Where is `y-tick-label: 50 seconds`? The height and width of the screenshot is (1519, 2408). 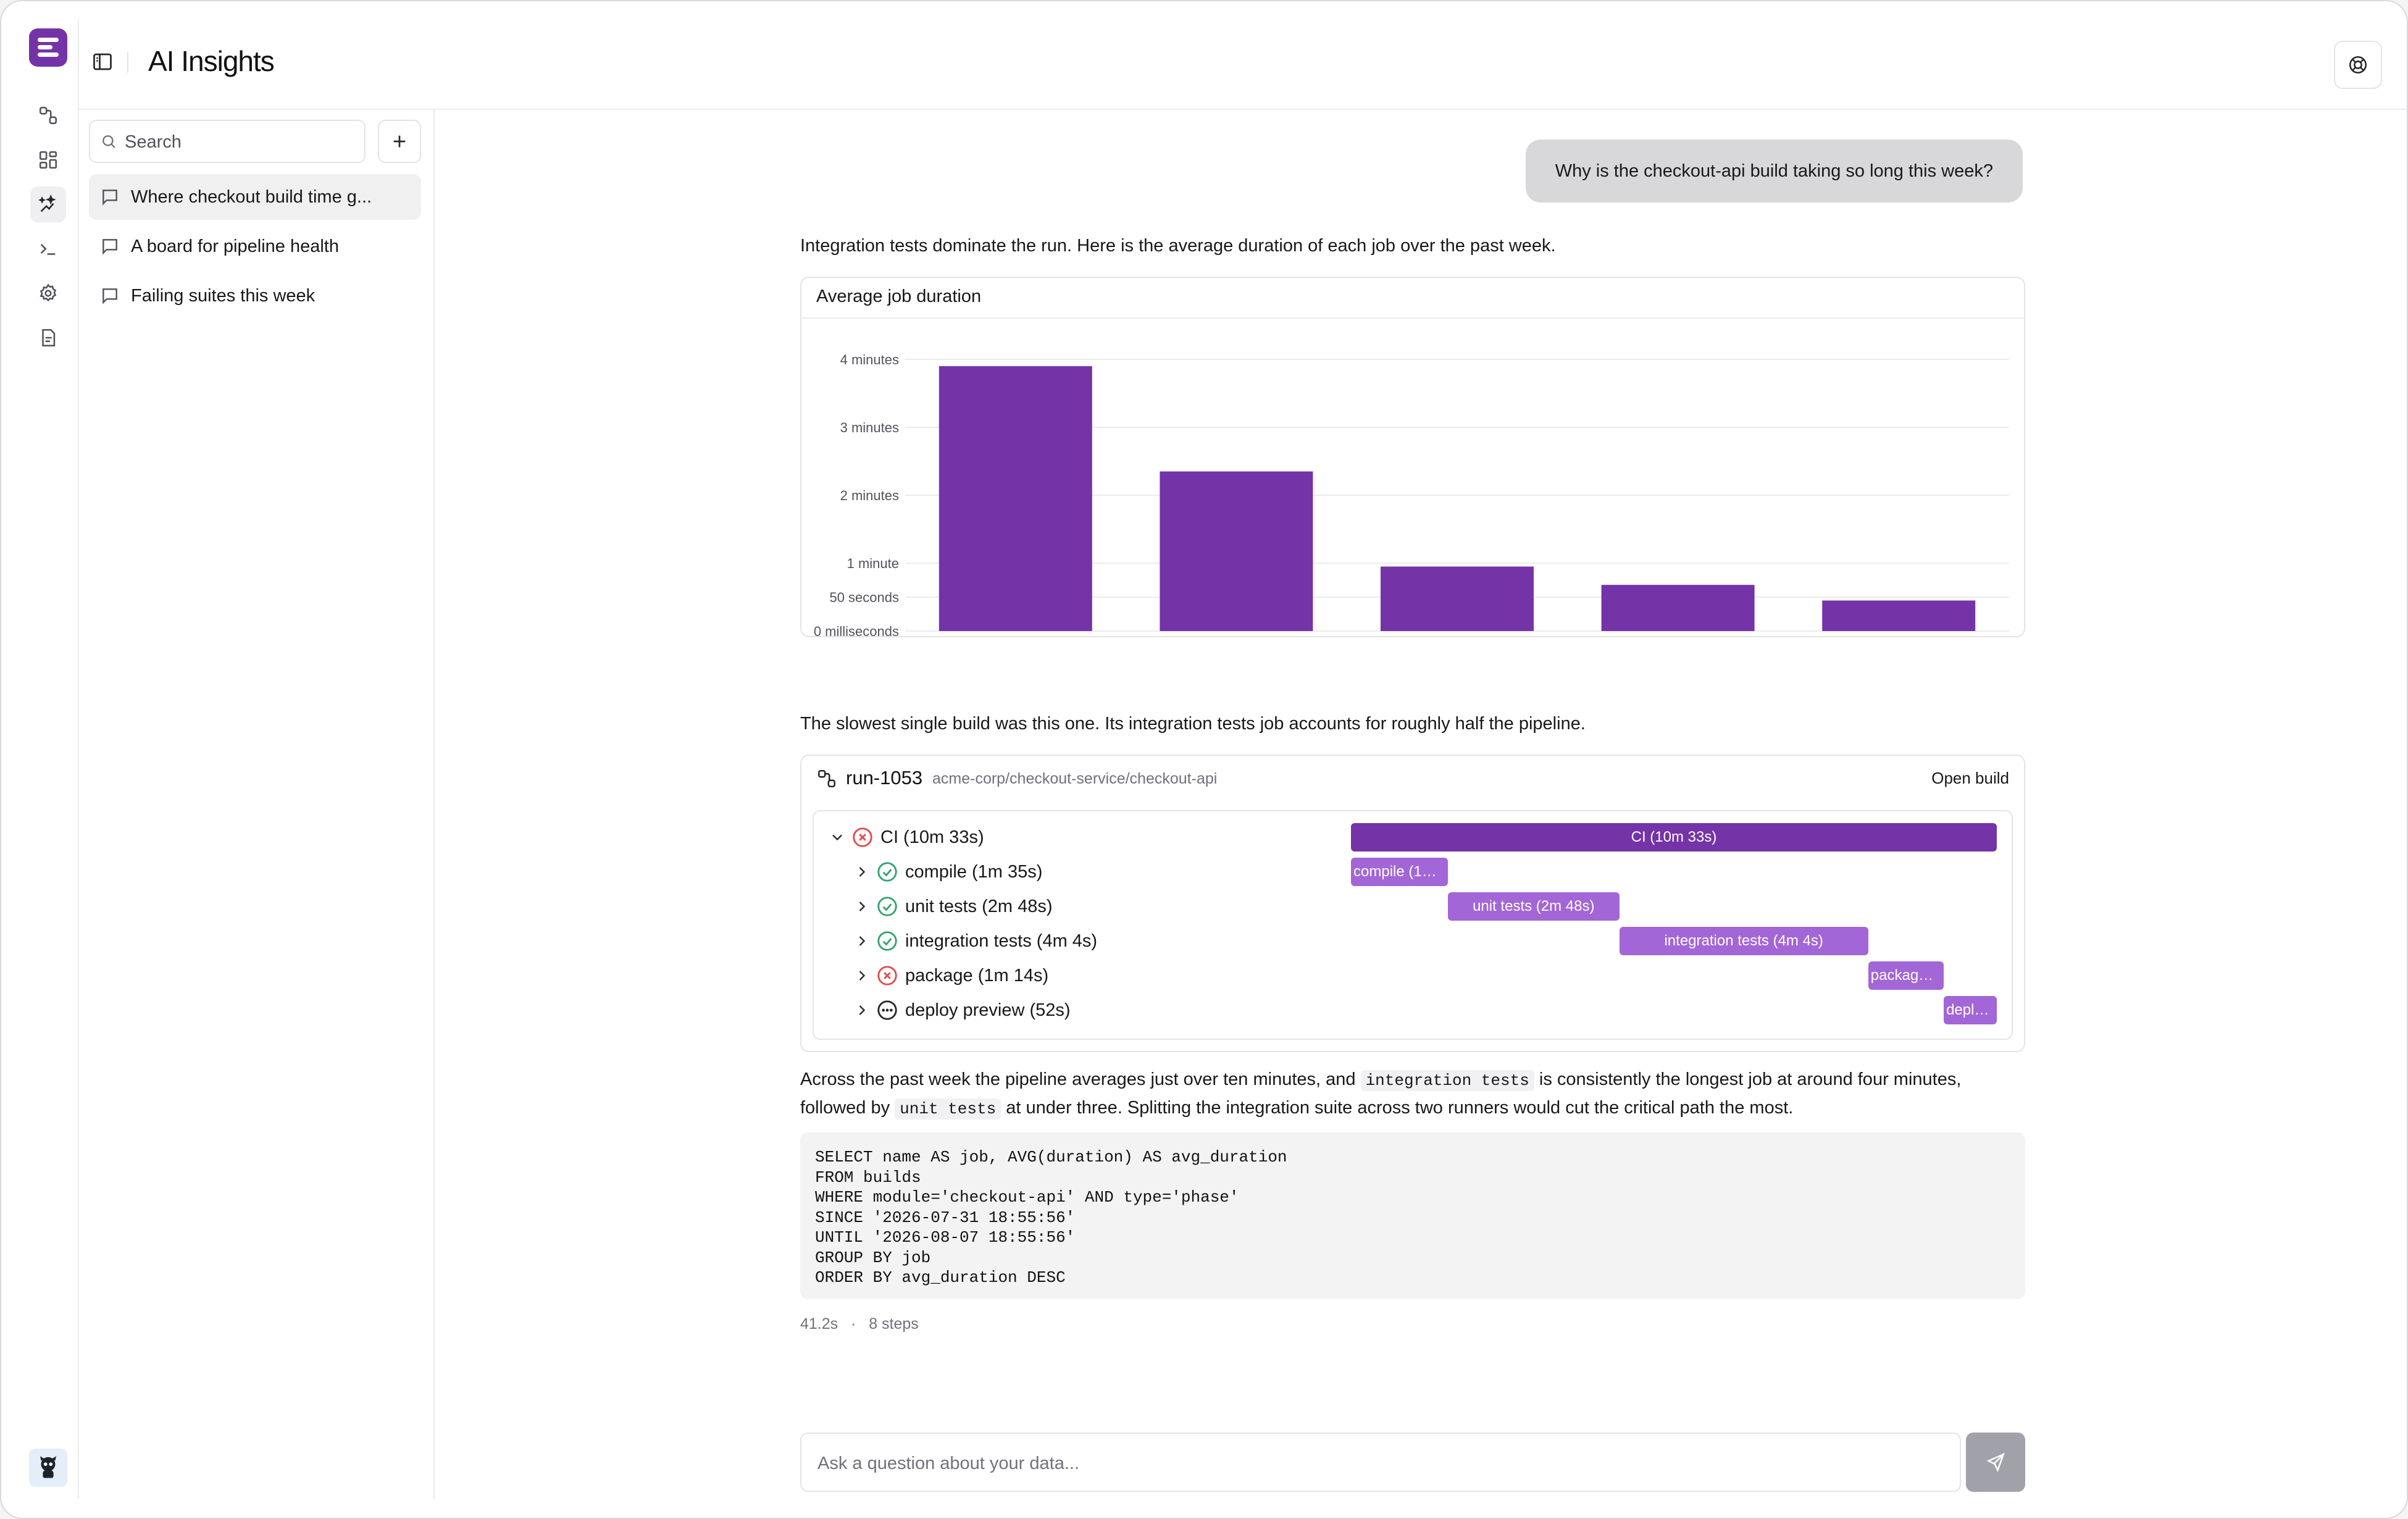
y-tick-label: 50 seconds is located at coordinates (864, 597).